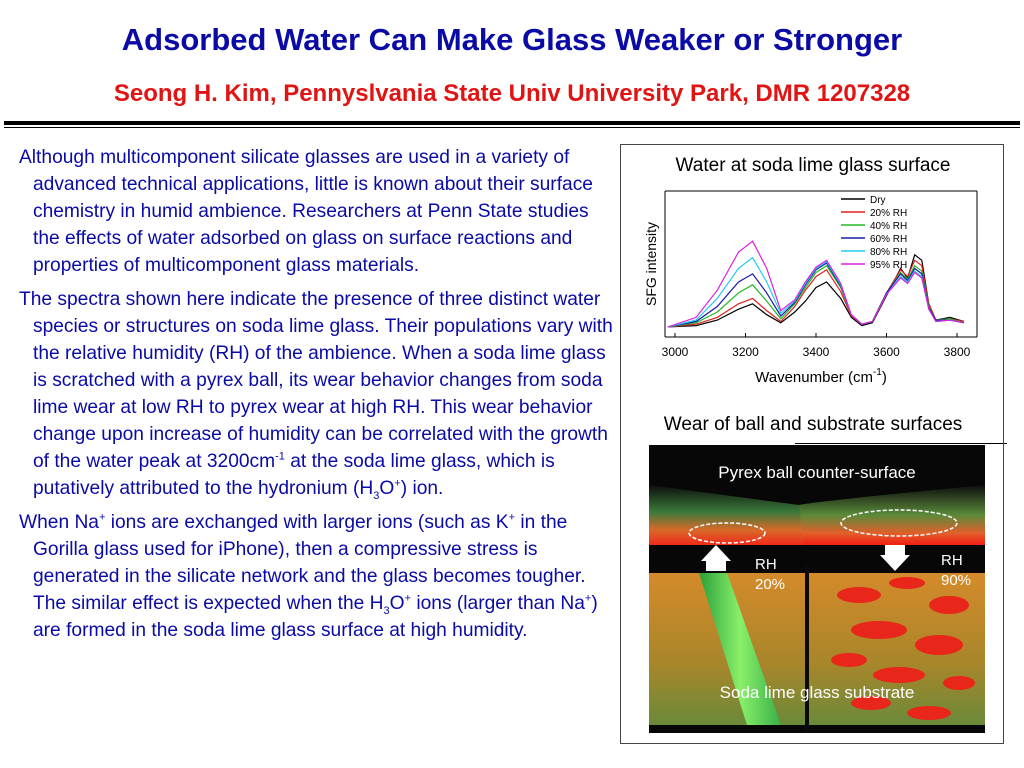  What do you see at coordinates (387, 488) in the screenshot?
I see `paragraph-2-text: O` at bounding box center [387, 488].